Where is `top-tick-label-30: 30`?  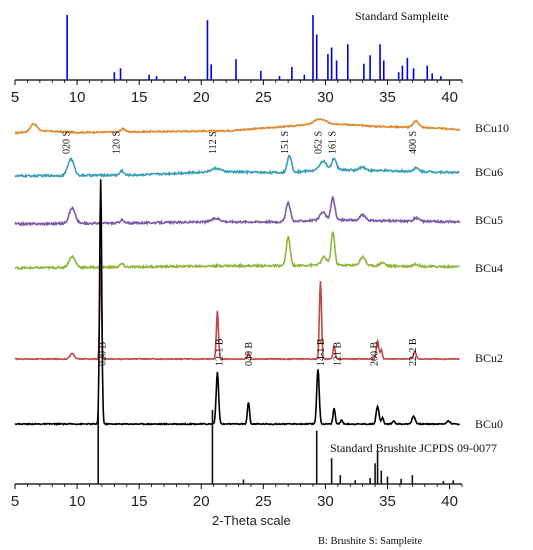 top-tick-label-30: 30 is located at coordinates (325, 97).